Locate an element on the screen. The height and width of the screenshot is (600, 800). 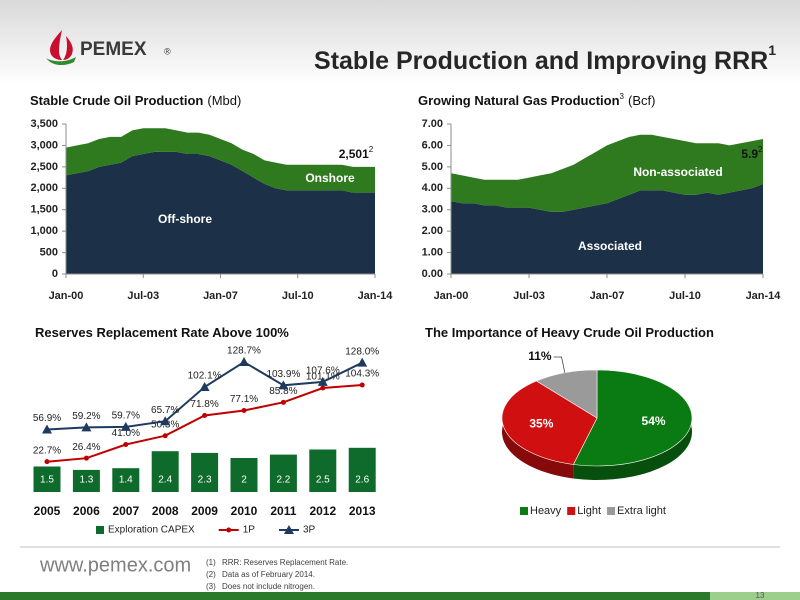
value-label: 41.0% is located at coordinates (126, 433).